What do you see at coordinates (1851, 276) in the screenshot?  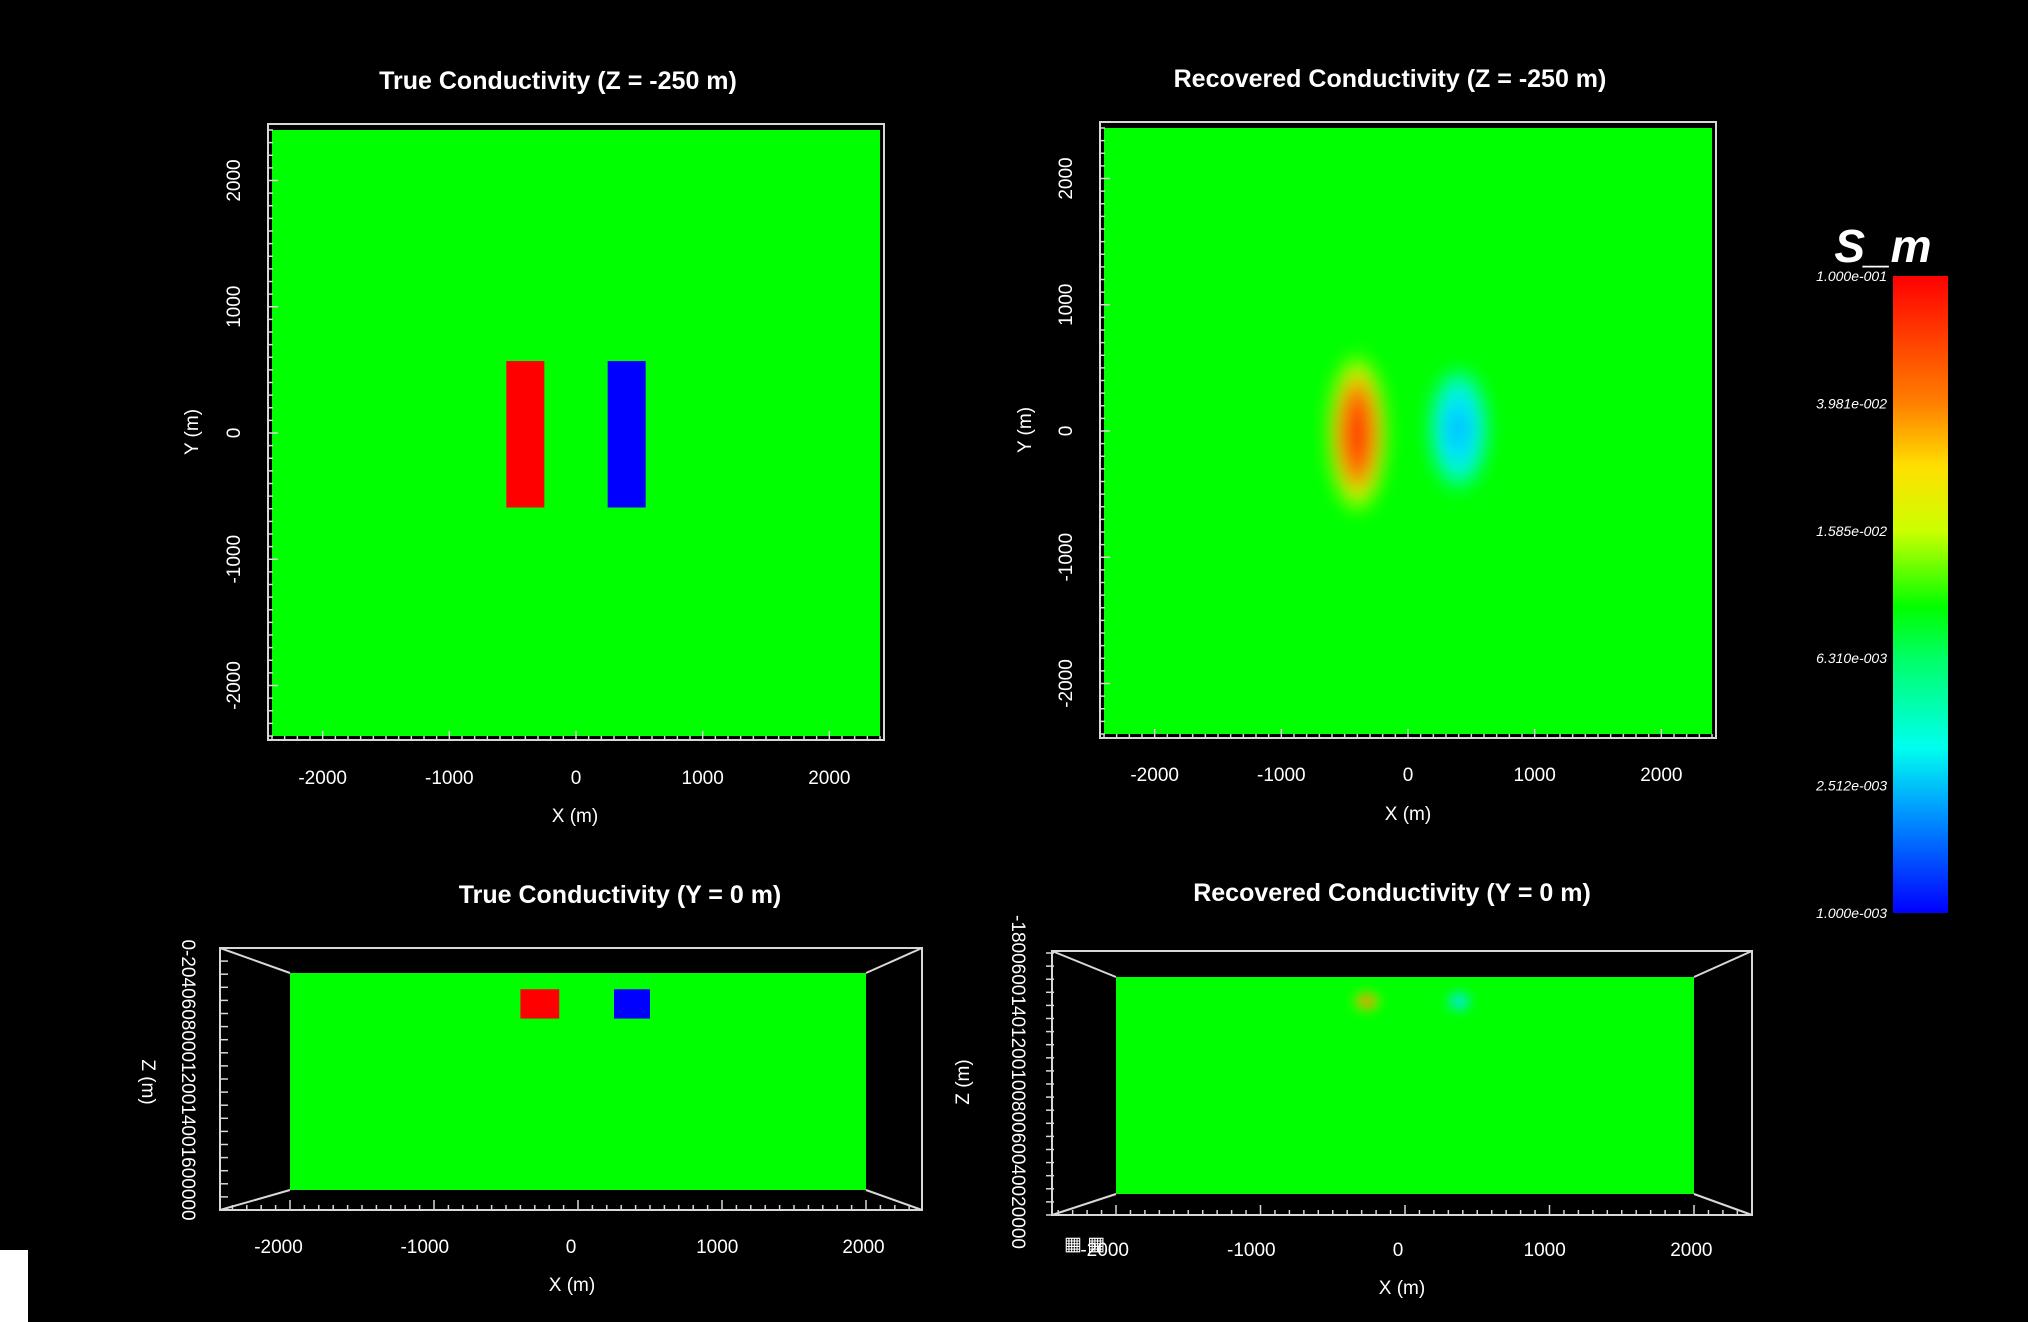 I see `colorbar-tick-label: 1.000e-001` at bounding box center [1851, 276].